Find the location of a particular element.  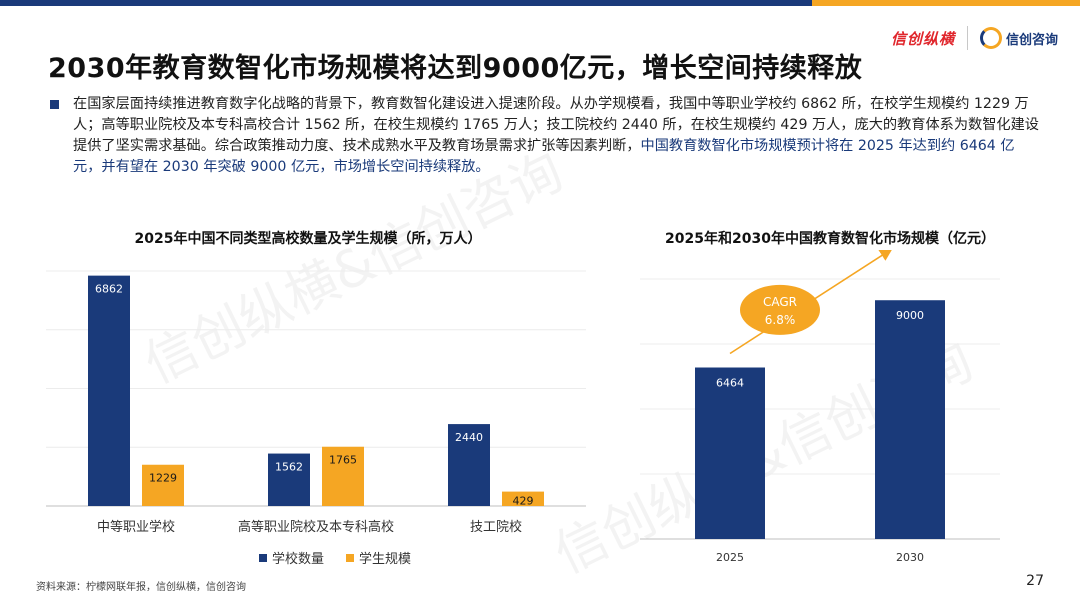

cagr-label: CAGR is located at coordinates (780, 302).